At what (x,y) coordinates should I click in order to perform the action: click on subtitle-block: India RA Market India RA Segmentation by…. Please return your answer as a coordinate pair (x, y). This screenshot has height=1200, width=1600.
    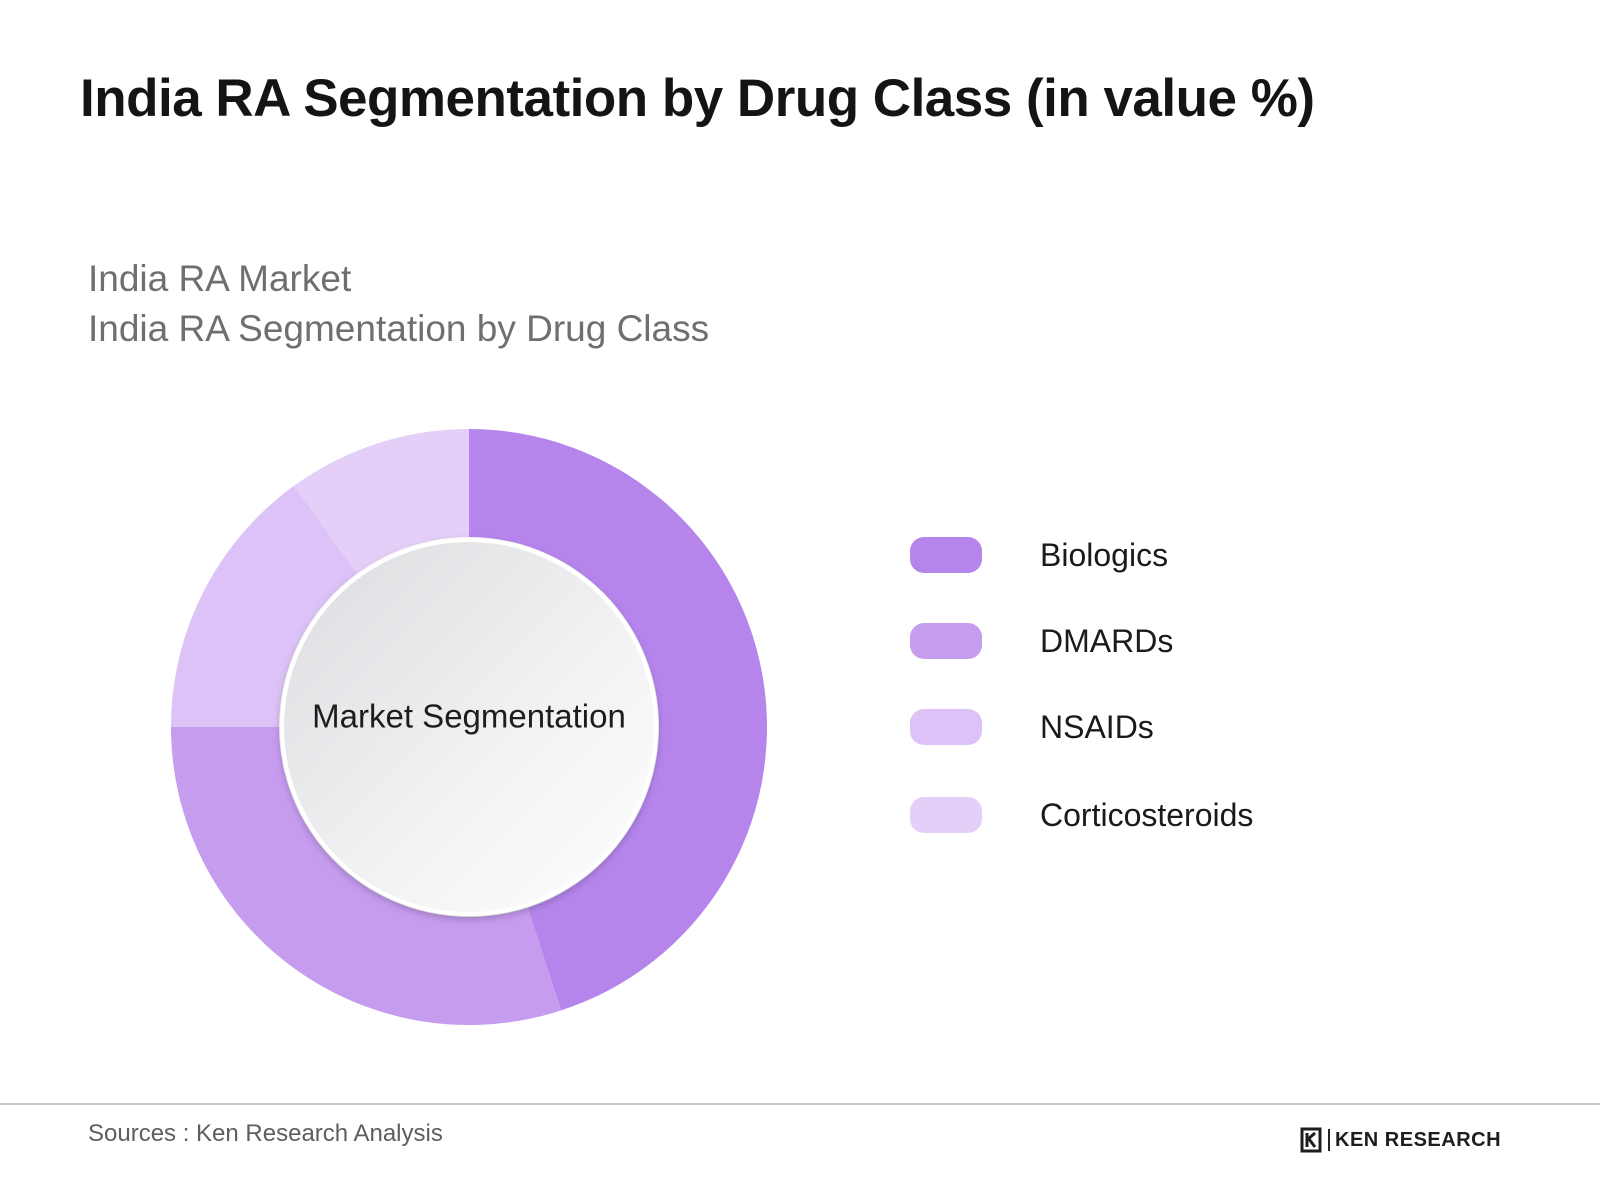
    Looking at the image, I should click on (398, 304).